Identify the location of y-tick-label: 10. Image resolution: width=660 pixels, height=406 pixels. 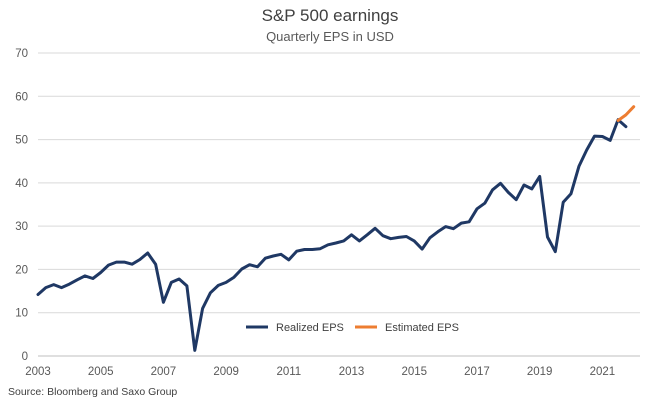
(21, 314).